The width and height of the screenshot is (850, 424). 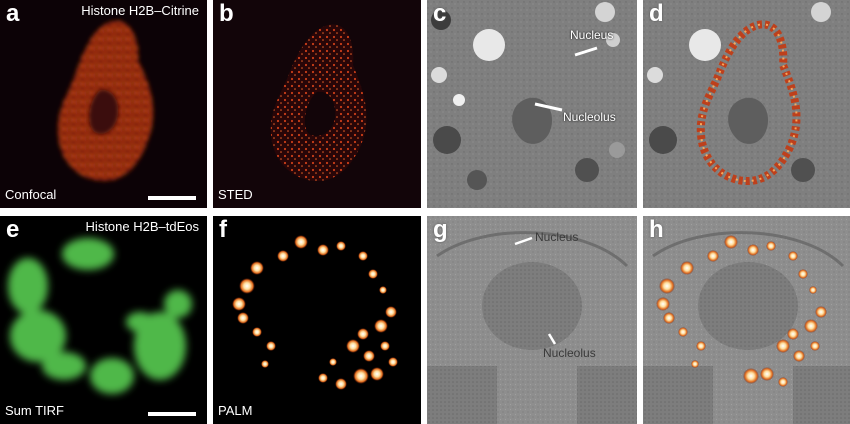 I want to click on palm-image, so click(x=315, y=312).